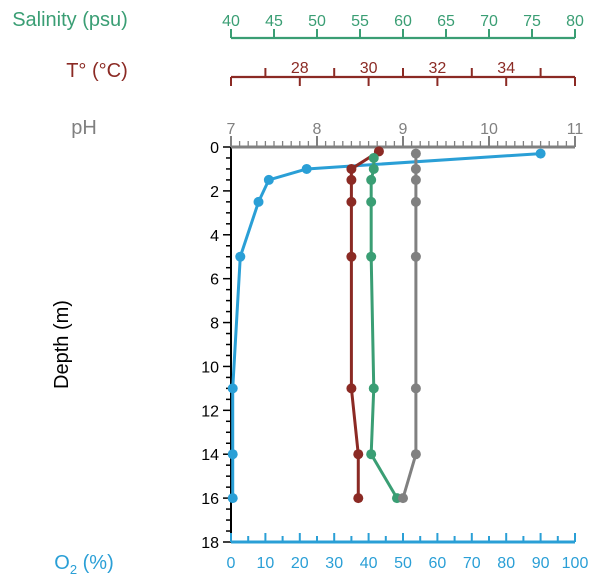  What do you see at coordinates (73, 569) in the screenshot?
I see `oxygen-axis-title-sub: 2` at bounding box center [73, 569].